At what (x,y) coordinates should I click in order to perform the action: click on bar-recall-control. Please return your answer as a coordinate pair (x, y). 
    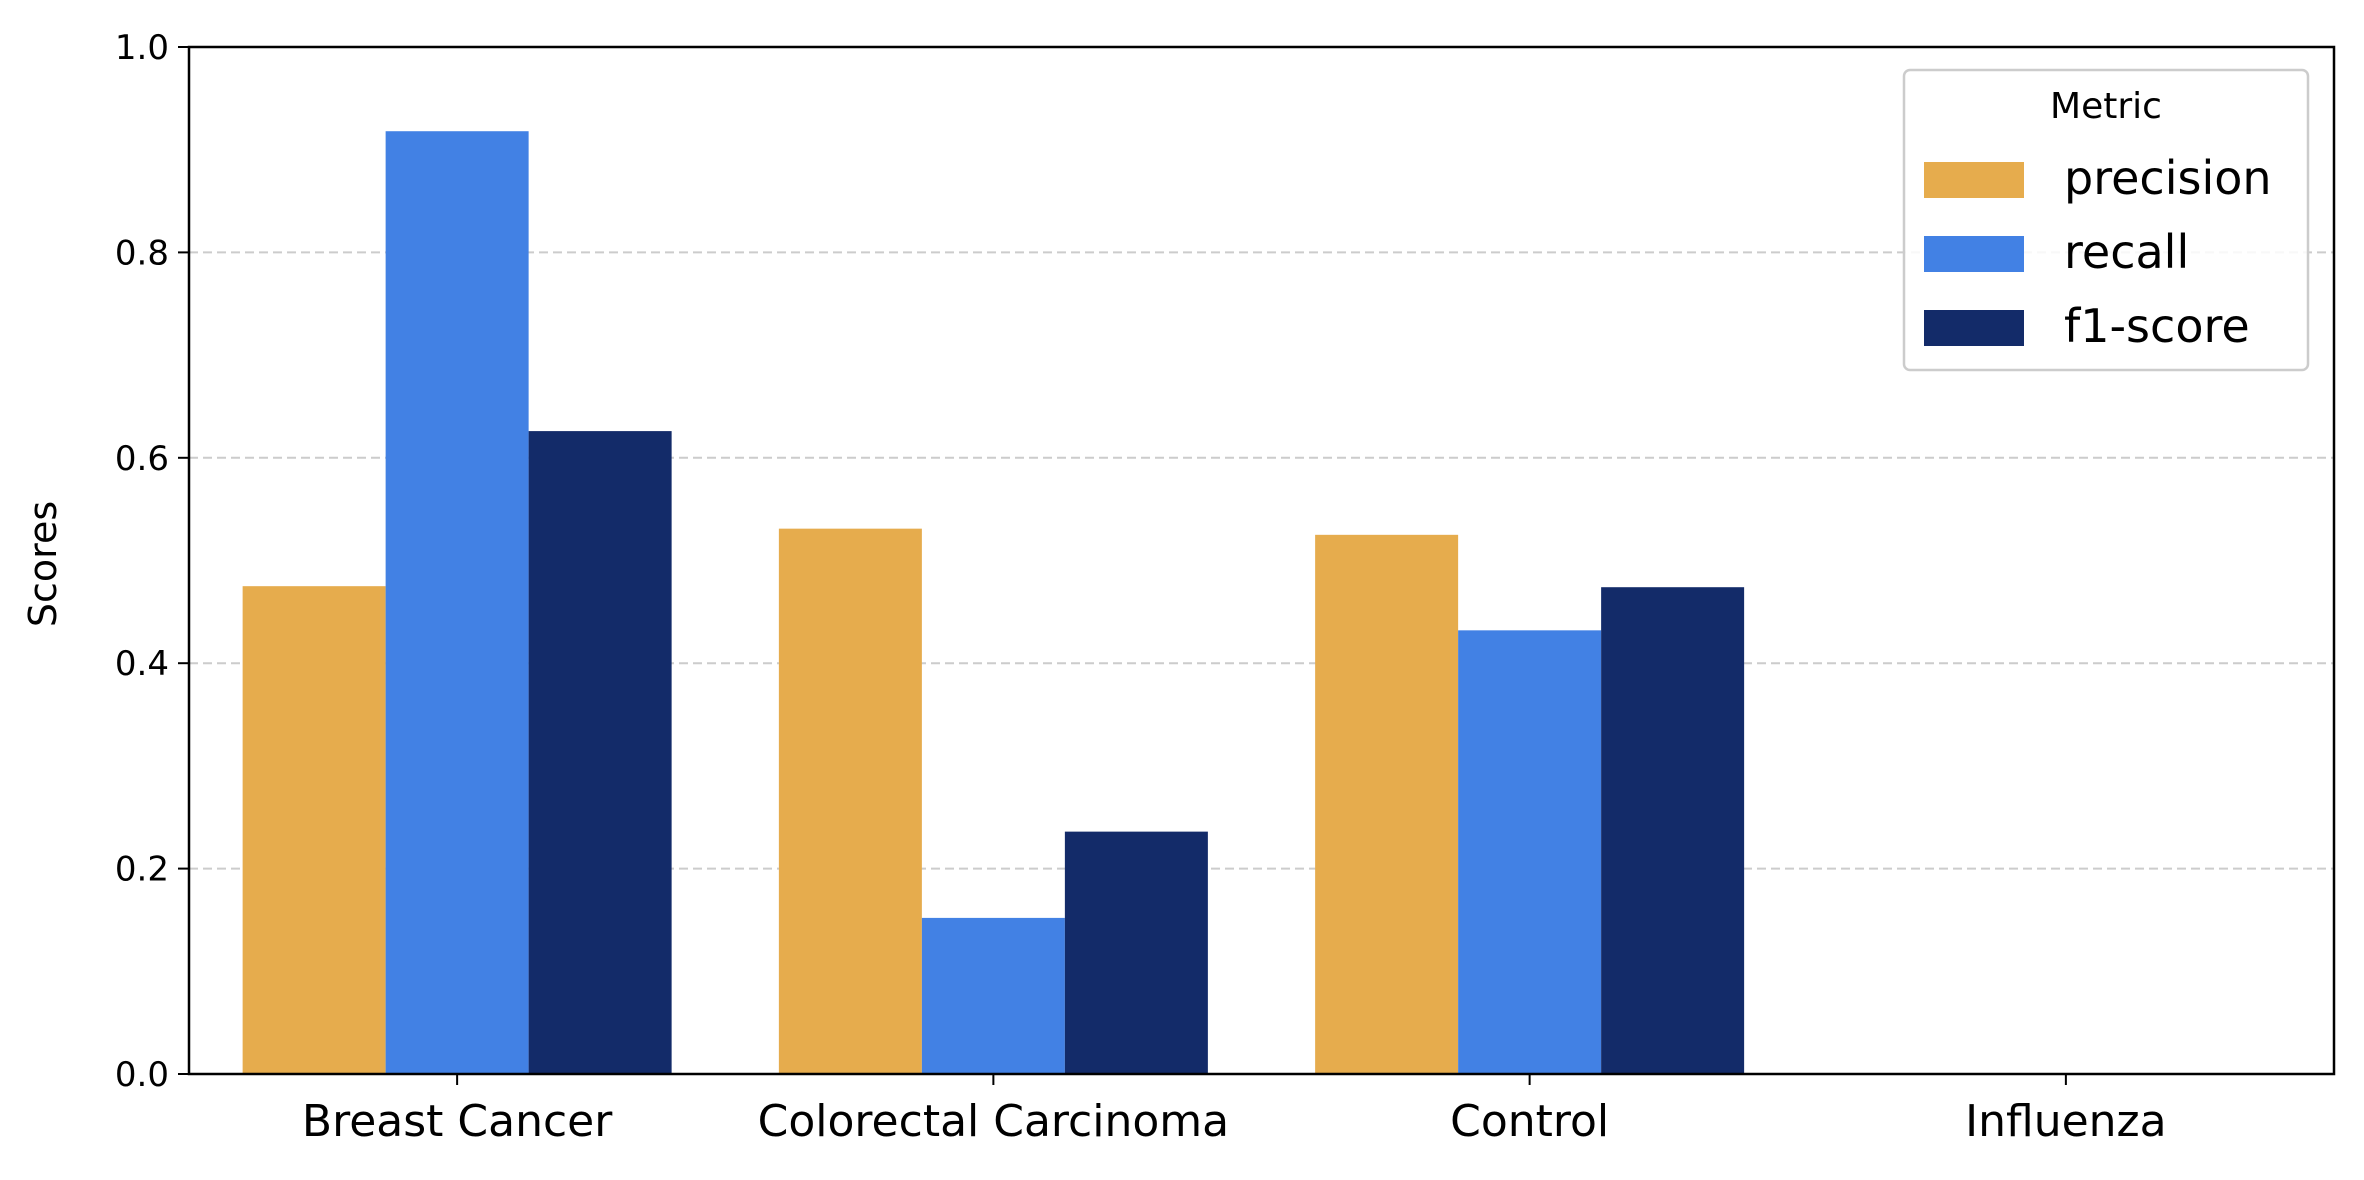
    Looking at the image, I should click on (1530, 852).